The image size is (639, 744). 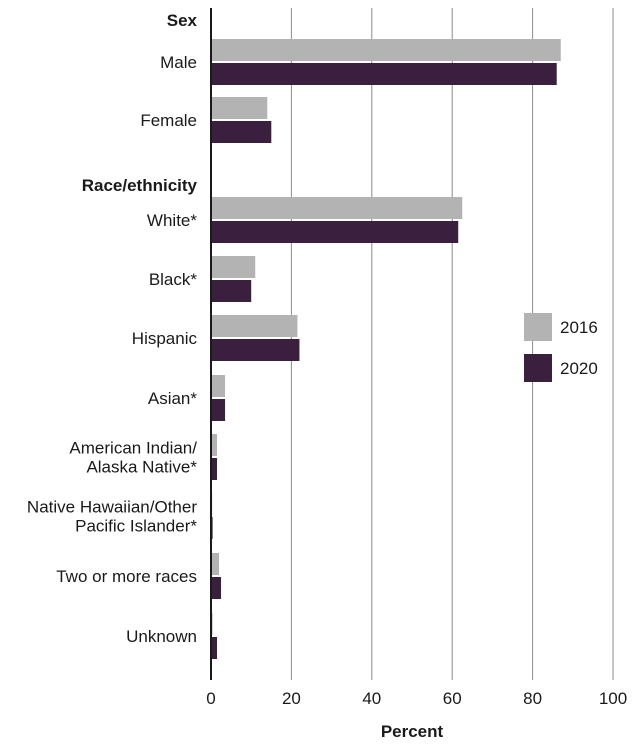 What do you see at coordinates (532, 698) in the screenshot?
I see `x-tick-80: 80` at bounding box center [532, 698].